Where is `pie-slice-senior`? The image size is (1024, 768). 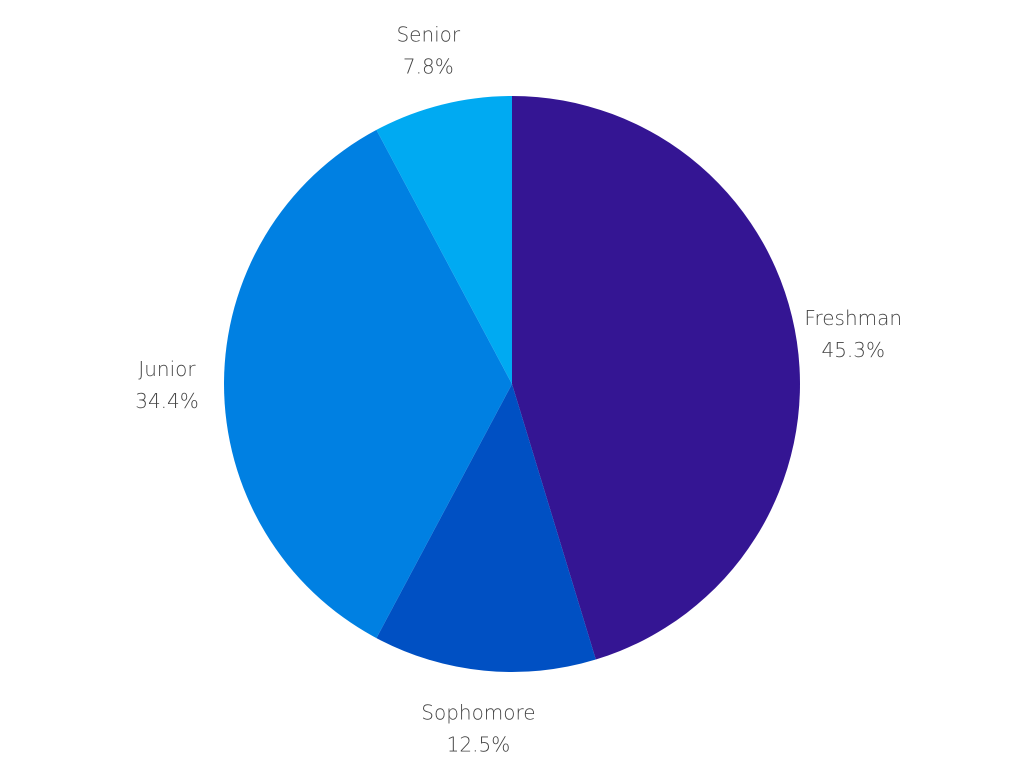
pie-slice-senior is located at coordinates (444, 240).